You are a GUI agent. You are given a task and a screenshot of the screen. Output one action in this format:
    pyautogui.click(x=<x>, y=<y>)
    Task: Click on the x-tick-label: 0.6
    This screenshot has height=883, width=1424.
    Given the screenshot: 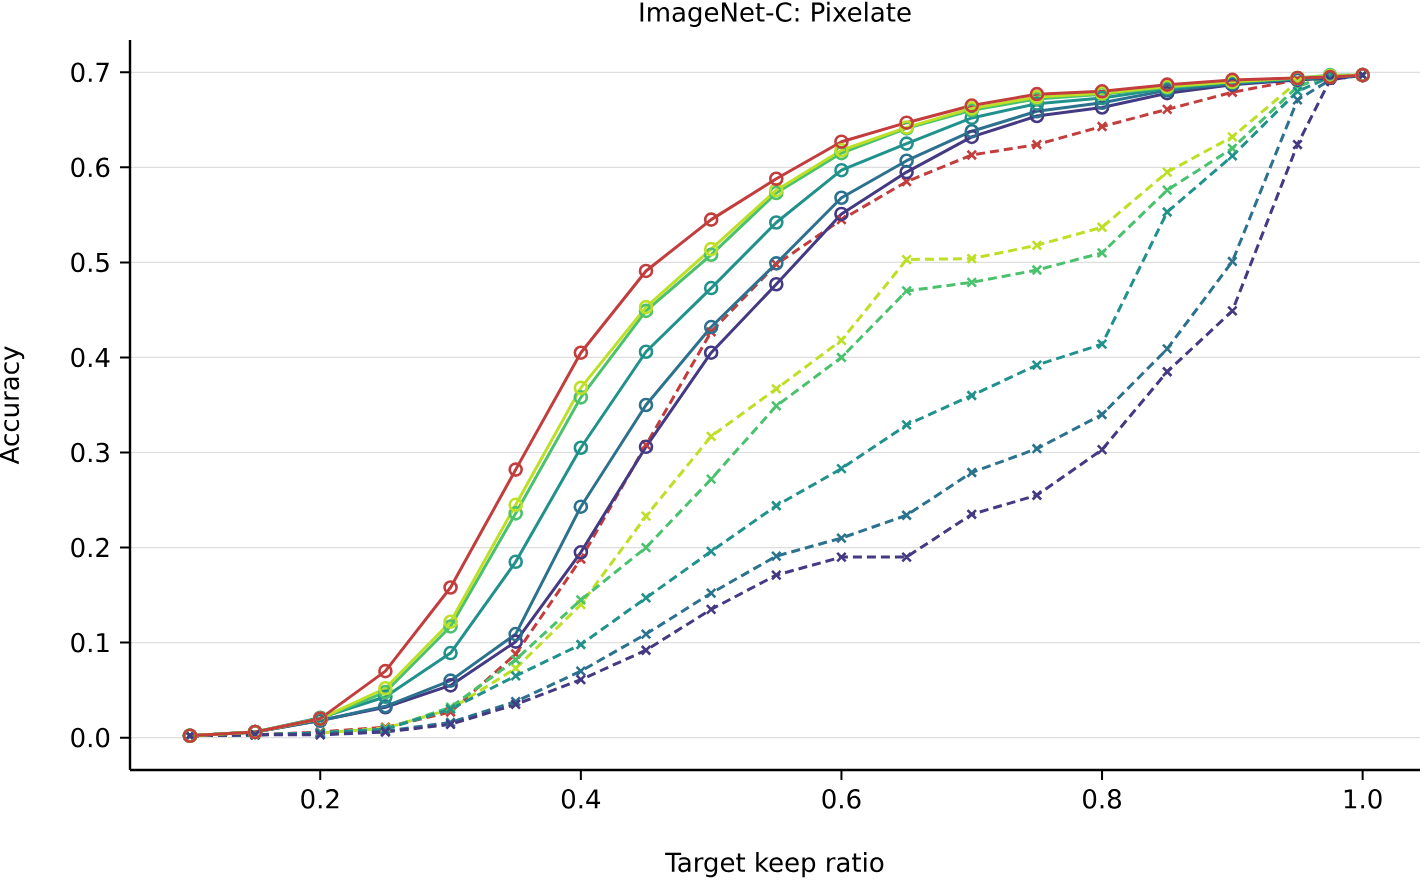 What is the action you would take?
    pyautogui.click(x=841, y=799)
    